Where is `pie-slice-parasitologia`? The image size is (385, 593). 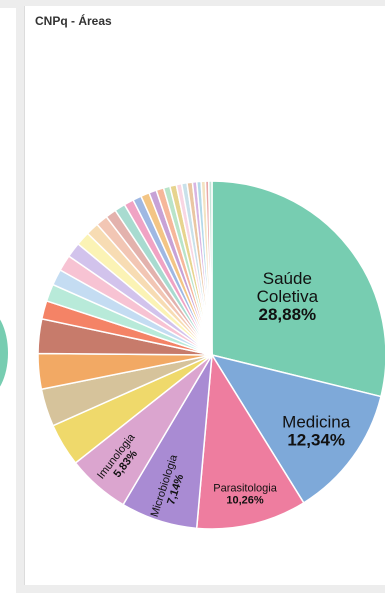 pie-slice-parasitologia is located at coordinates (250, 441).